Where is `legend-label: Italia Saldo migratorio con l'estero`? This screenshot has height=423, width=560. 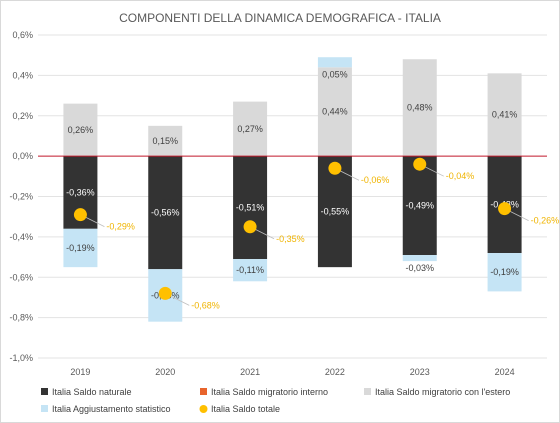 legend-label: Italia Saldo migratorio con l'estero is located at coordinates (442, 392).